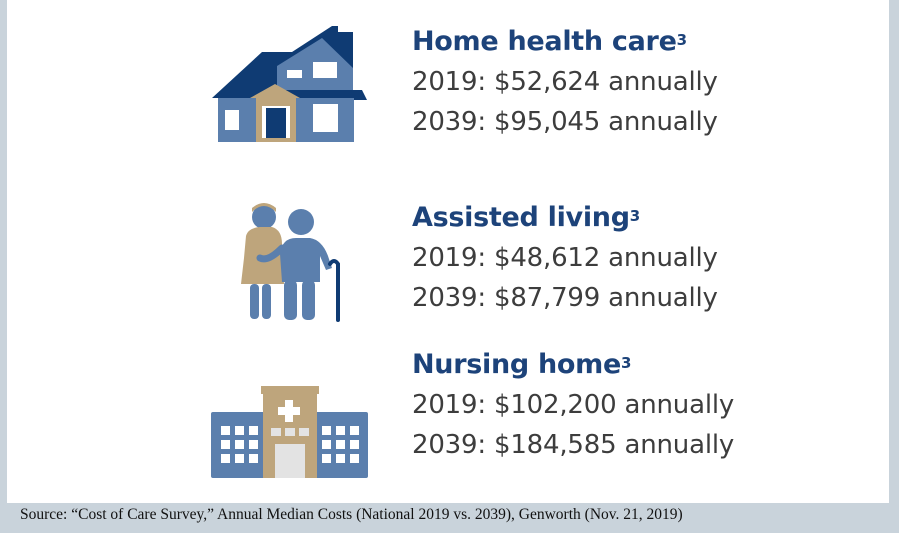 This screenshot has width=899, height=533. What do you see at coordinates (289, 432) in the screenshot?
I see `hospital-icon` at bounding box center [289, 432].